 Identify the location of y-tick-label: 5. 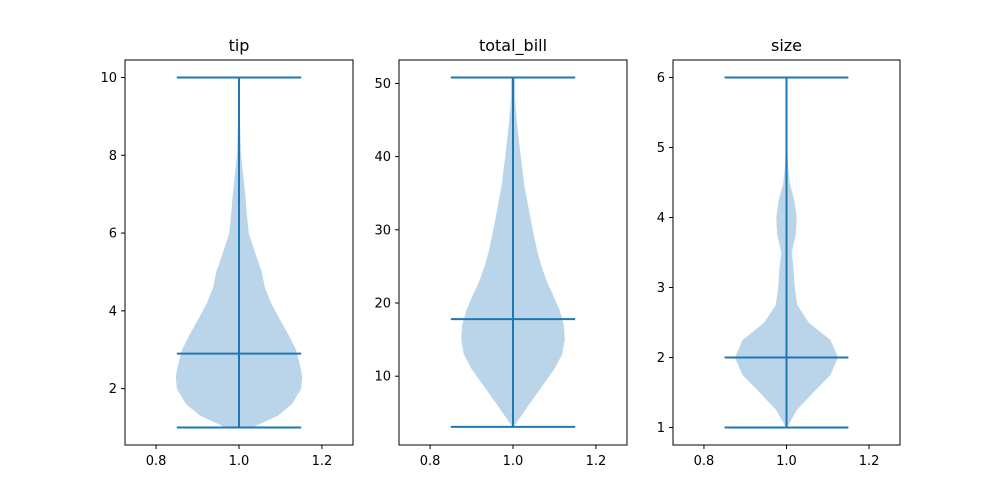
(661, 148).